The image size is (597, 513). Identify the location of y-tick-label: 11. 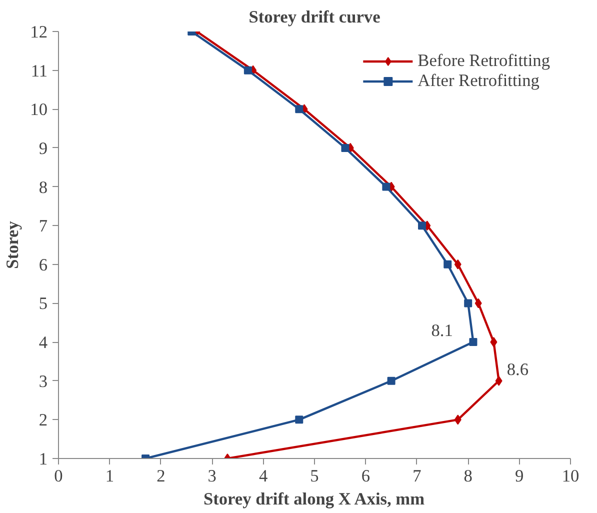
(39, 70).